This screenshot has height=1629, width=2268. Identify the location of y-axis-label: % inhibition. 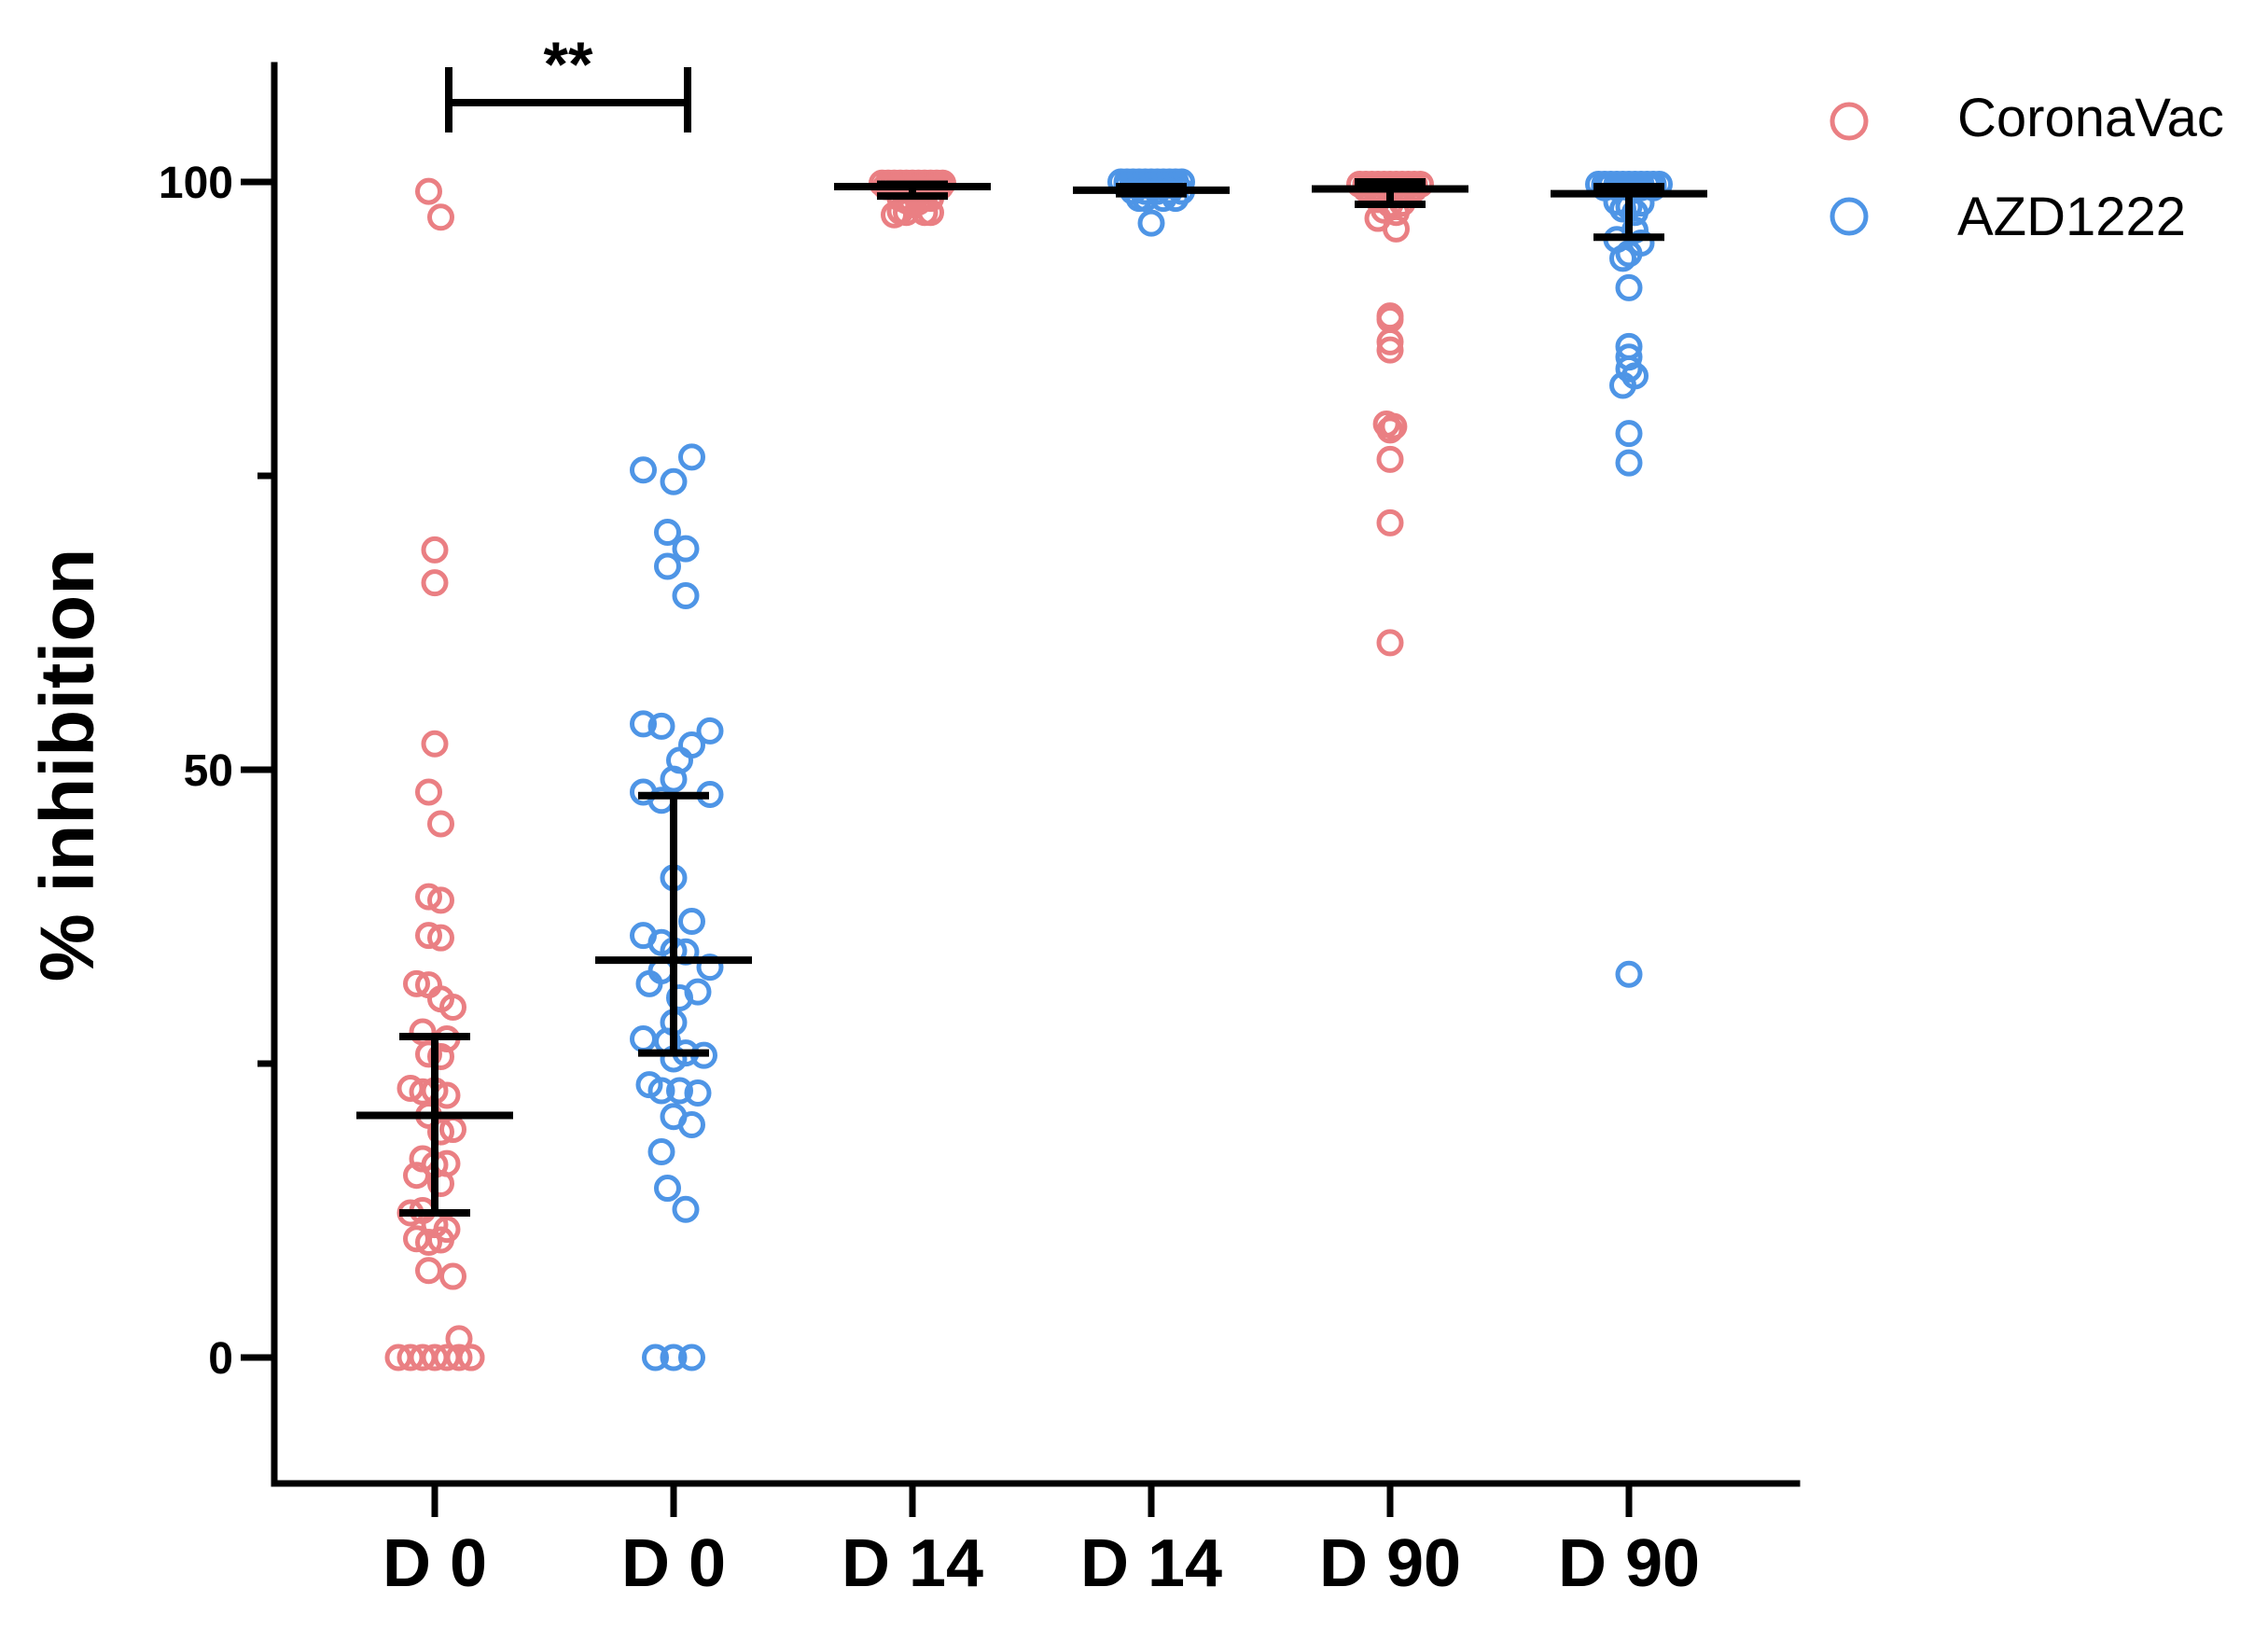
(67, 765).